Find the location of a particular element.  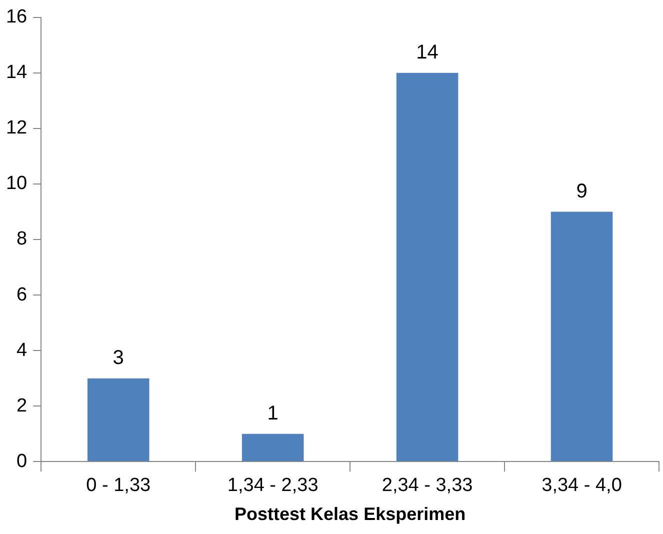

y-tick-label: 14 is located at coordinates (17, 73).